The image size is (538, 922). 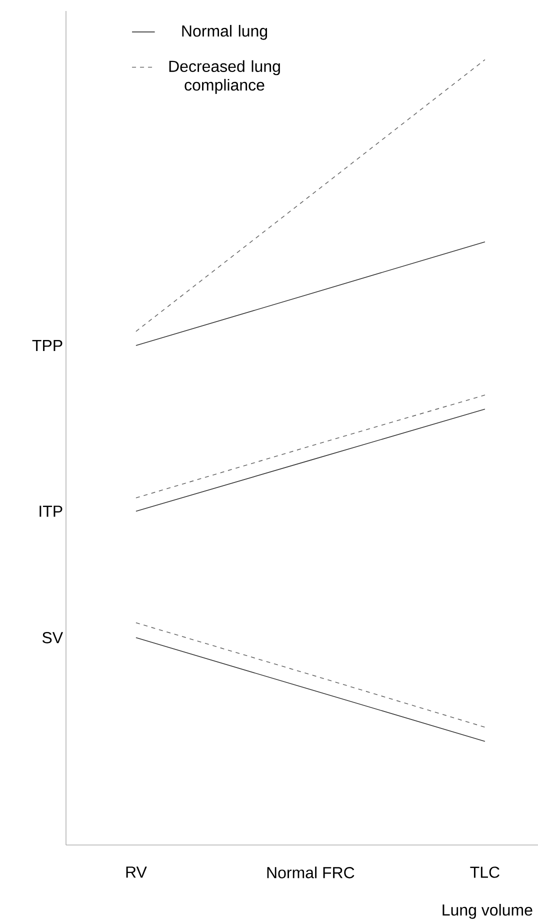 What do you see at coordinates (224, 77) in the screenshot?
I see `legend-label: Decreased lung compliance` at bounding box center [224, 77].